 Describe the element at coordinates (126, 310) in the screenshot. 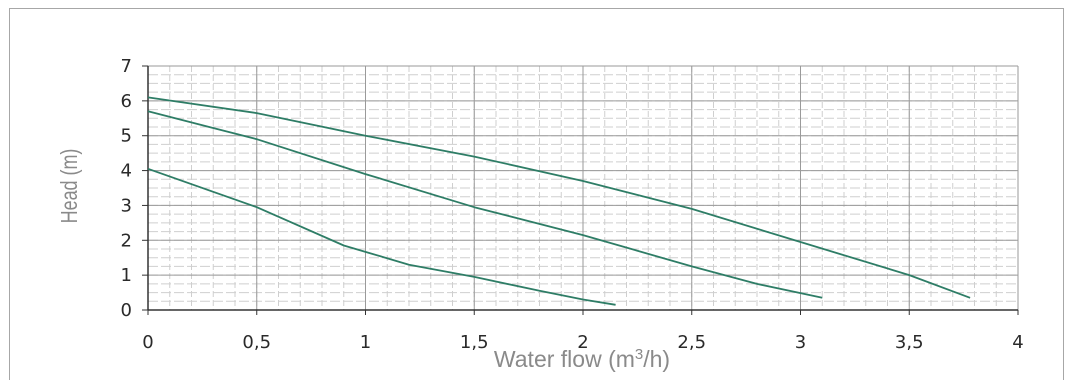

I see `y-tick-label: 0` at that location.